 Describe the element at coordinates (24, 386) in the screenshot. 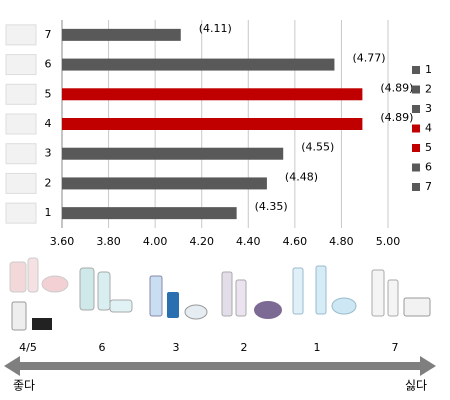

I see `scale-left-label: 좋다` at that location.